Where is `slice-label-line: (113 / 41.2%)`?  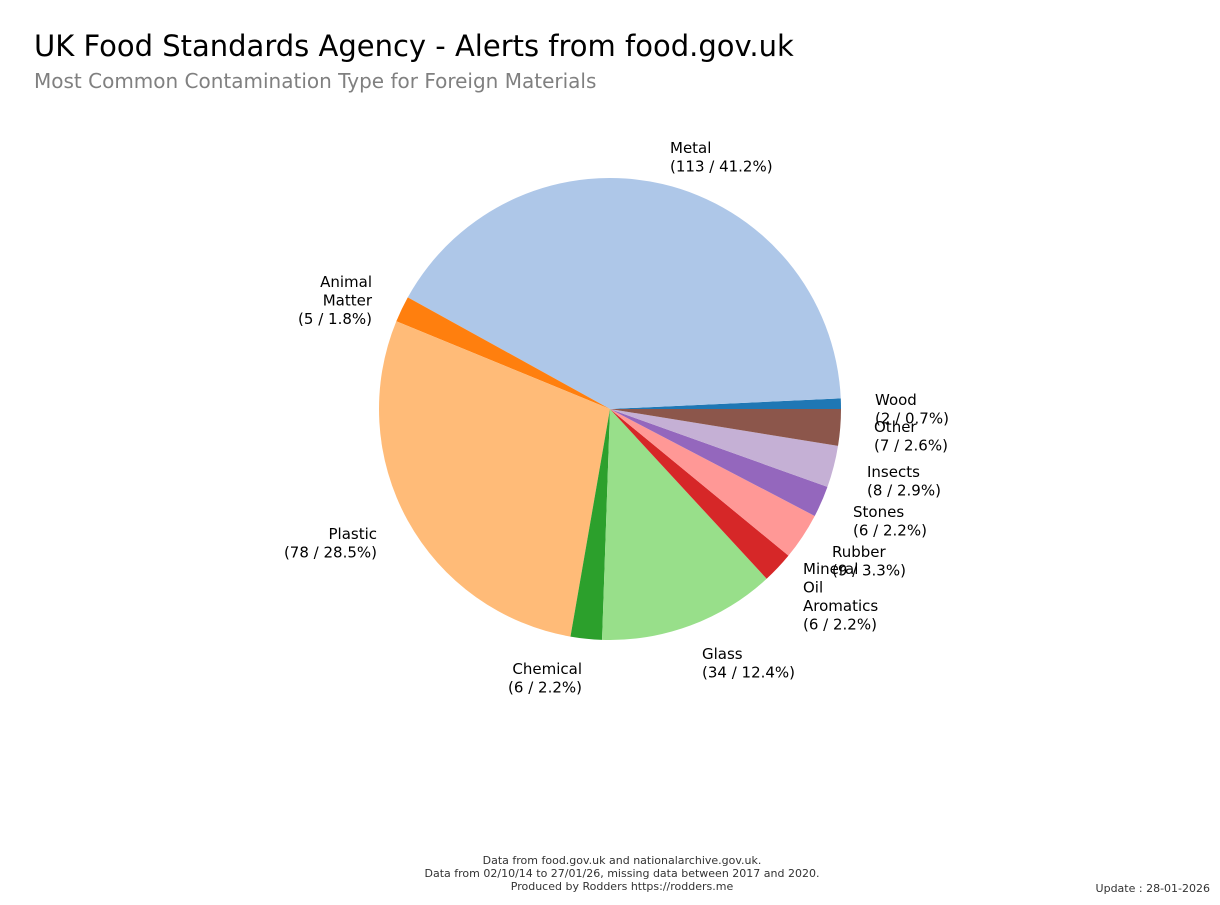
slice-label-line: (113 / 41.2%) is located at coordinates (721, 167).